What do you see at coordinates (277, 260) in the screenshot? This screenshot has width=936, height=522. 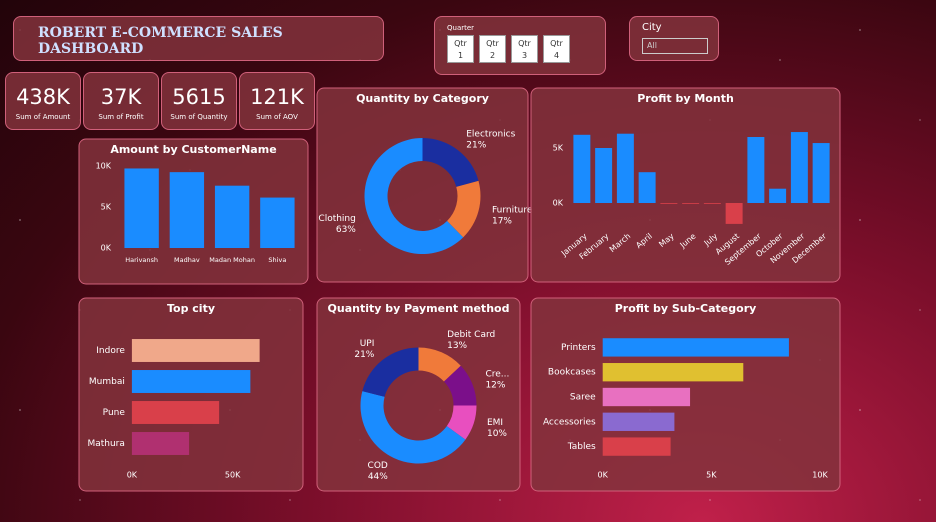 I see `x-tick-label: Shiva` at bounding box center [277, 260].